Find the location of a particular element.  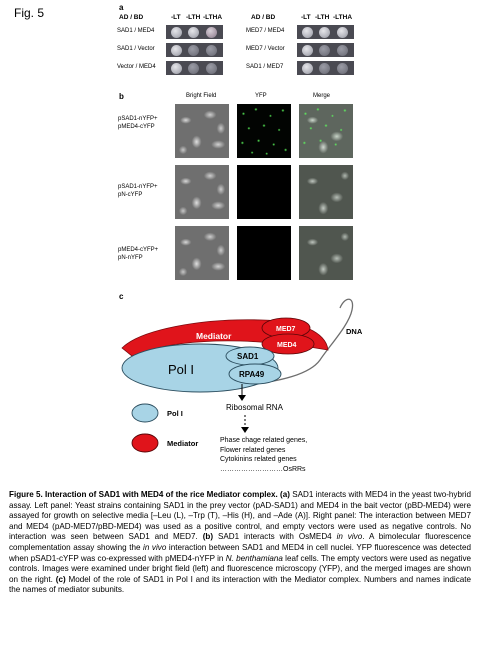

gene-list-item: ………………………OsRRs is located at coordinates (263, 469).